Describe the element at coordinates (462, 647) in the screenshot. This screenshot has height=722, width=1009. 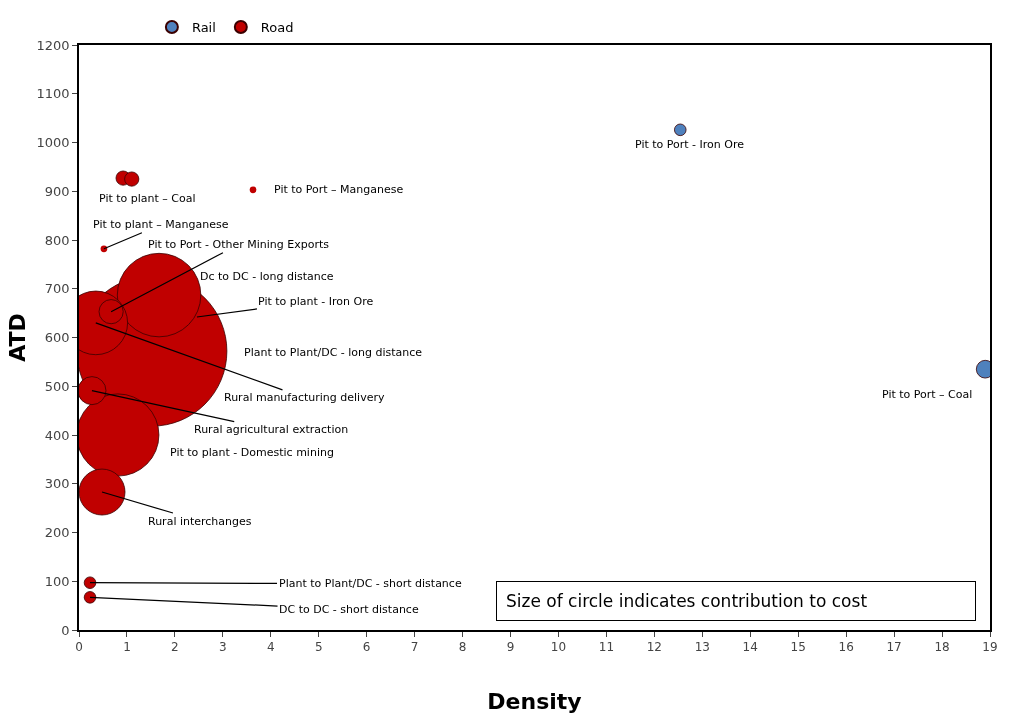
I see `x-tick-label: 8` at that location.